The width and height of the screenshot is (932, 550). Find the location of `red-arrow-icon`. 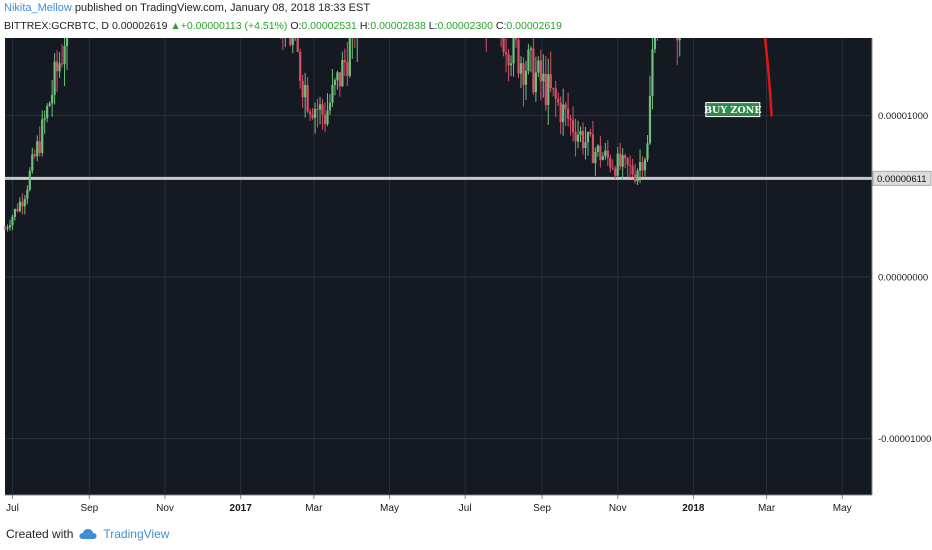

red-arrow-icon is located at coordinates (768, 77).